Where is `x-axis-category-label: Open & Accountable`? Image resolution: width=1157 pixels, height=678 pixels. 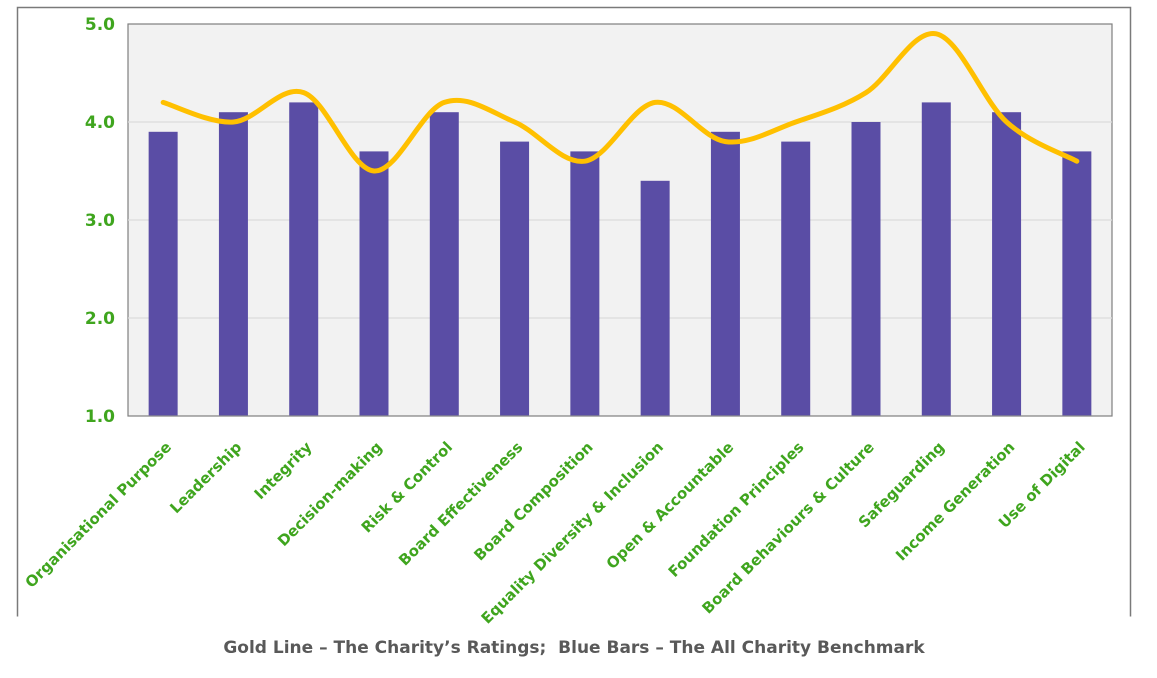 x-axis-category-label: Open & Accountable is located at coordinates (670, 505).